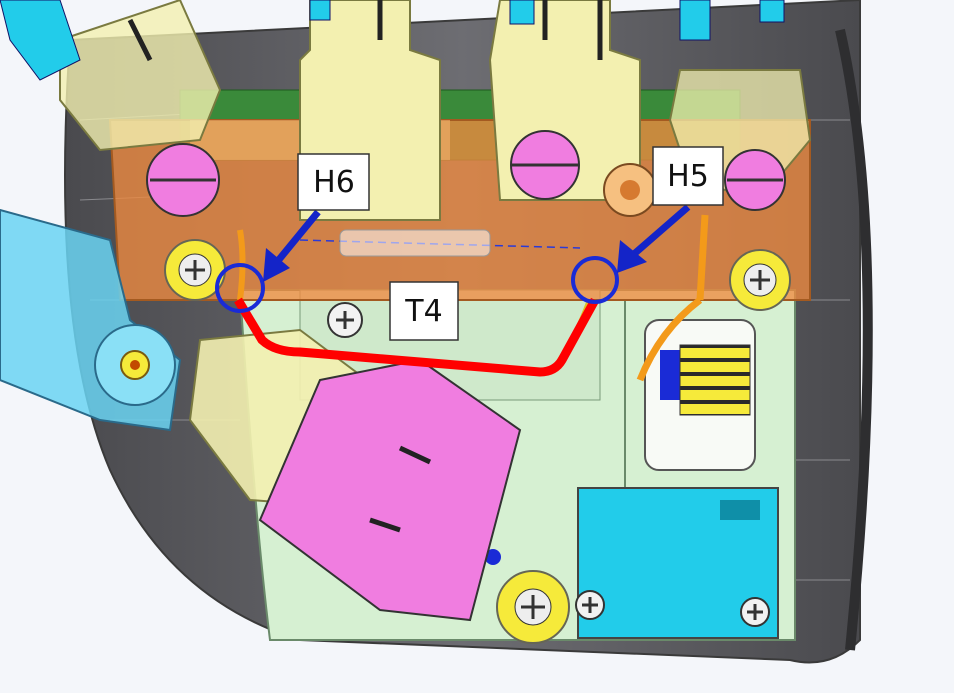  Describe the element at coordinates (740, 510) in the screenshot. I see `cyan-block-tab` at that location.